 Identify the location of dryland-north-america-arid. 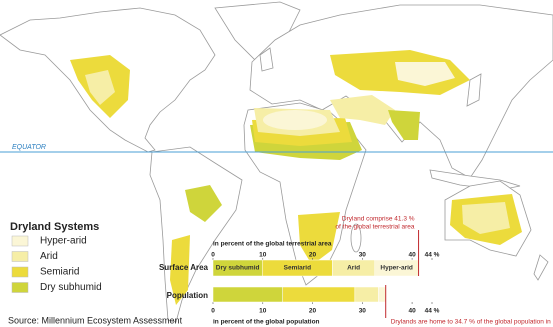
(100, 87).